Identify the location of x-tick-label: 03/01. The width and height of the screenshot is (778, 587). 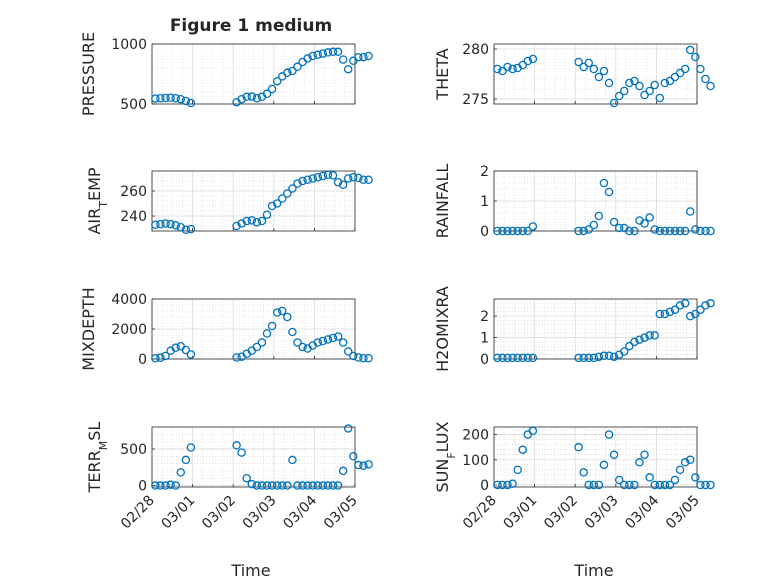
(179, 513).